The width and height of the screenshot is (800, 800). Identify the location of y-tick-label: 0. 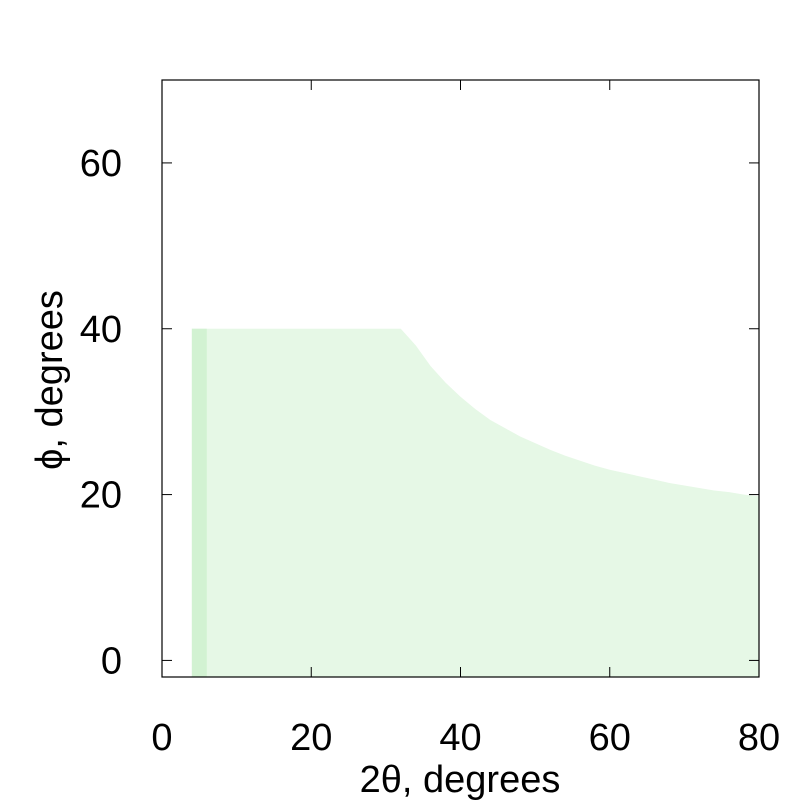
(111, 661).